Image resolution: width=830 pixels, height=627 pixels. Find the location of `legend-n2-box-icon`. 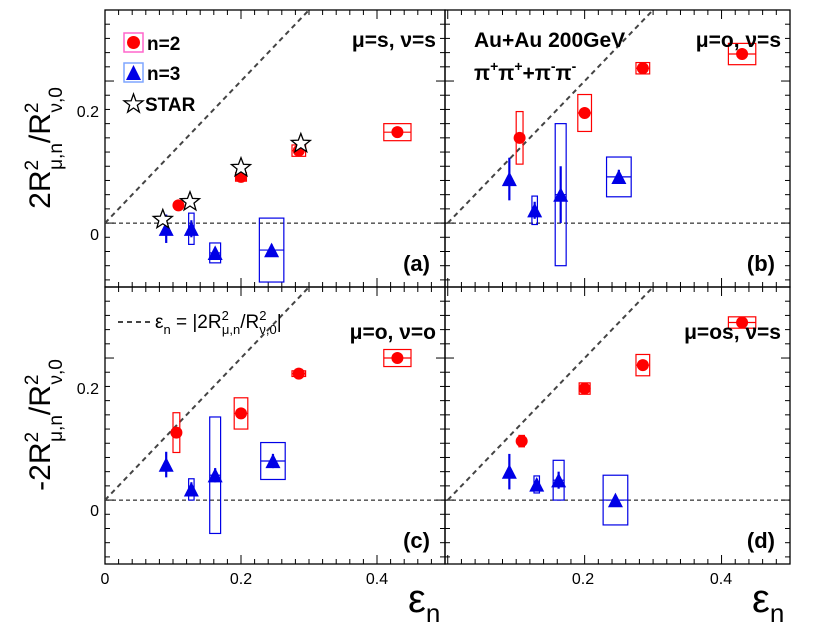

legend-n2-box-icon is located at coordinates (133, 42).